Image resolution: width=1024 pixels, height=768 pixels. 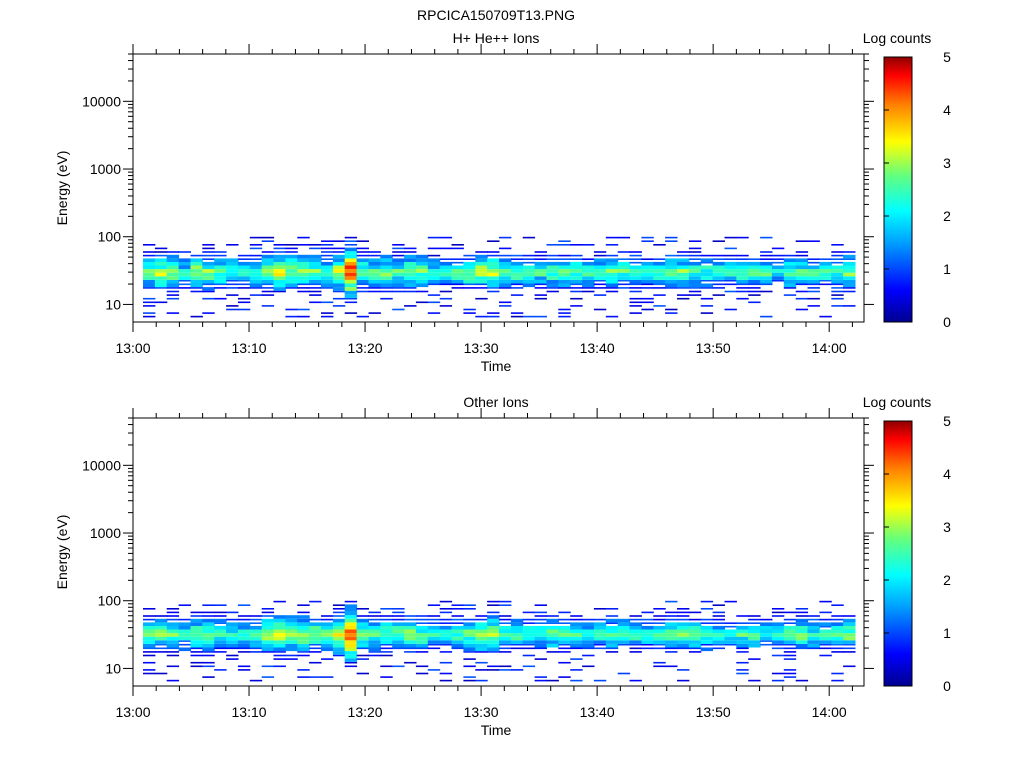 What do you see at coordinates (898, 189) in the screenshot?
I see `colorbar-scale` at bounding box center [898, 189].